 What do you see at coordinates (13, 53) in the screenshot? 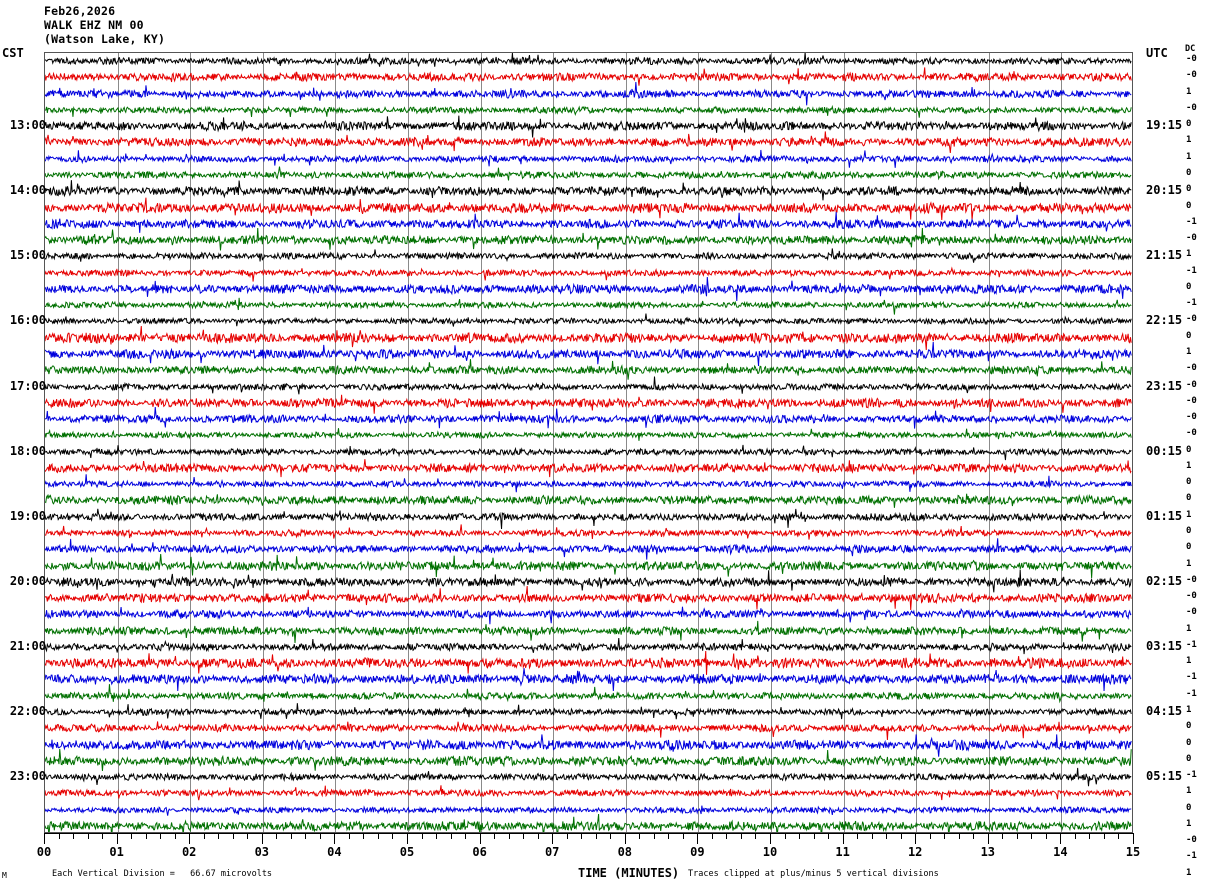
I see `cst-axis-label: CST` at bounding box center [13, 53].